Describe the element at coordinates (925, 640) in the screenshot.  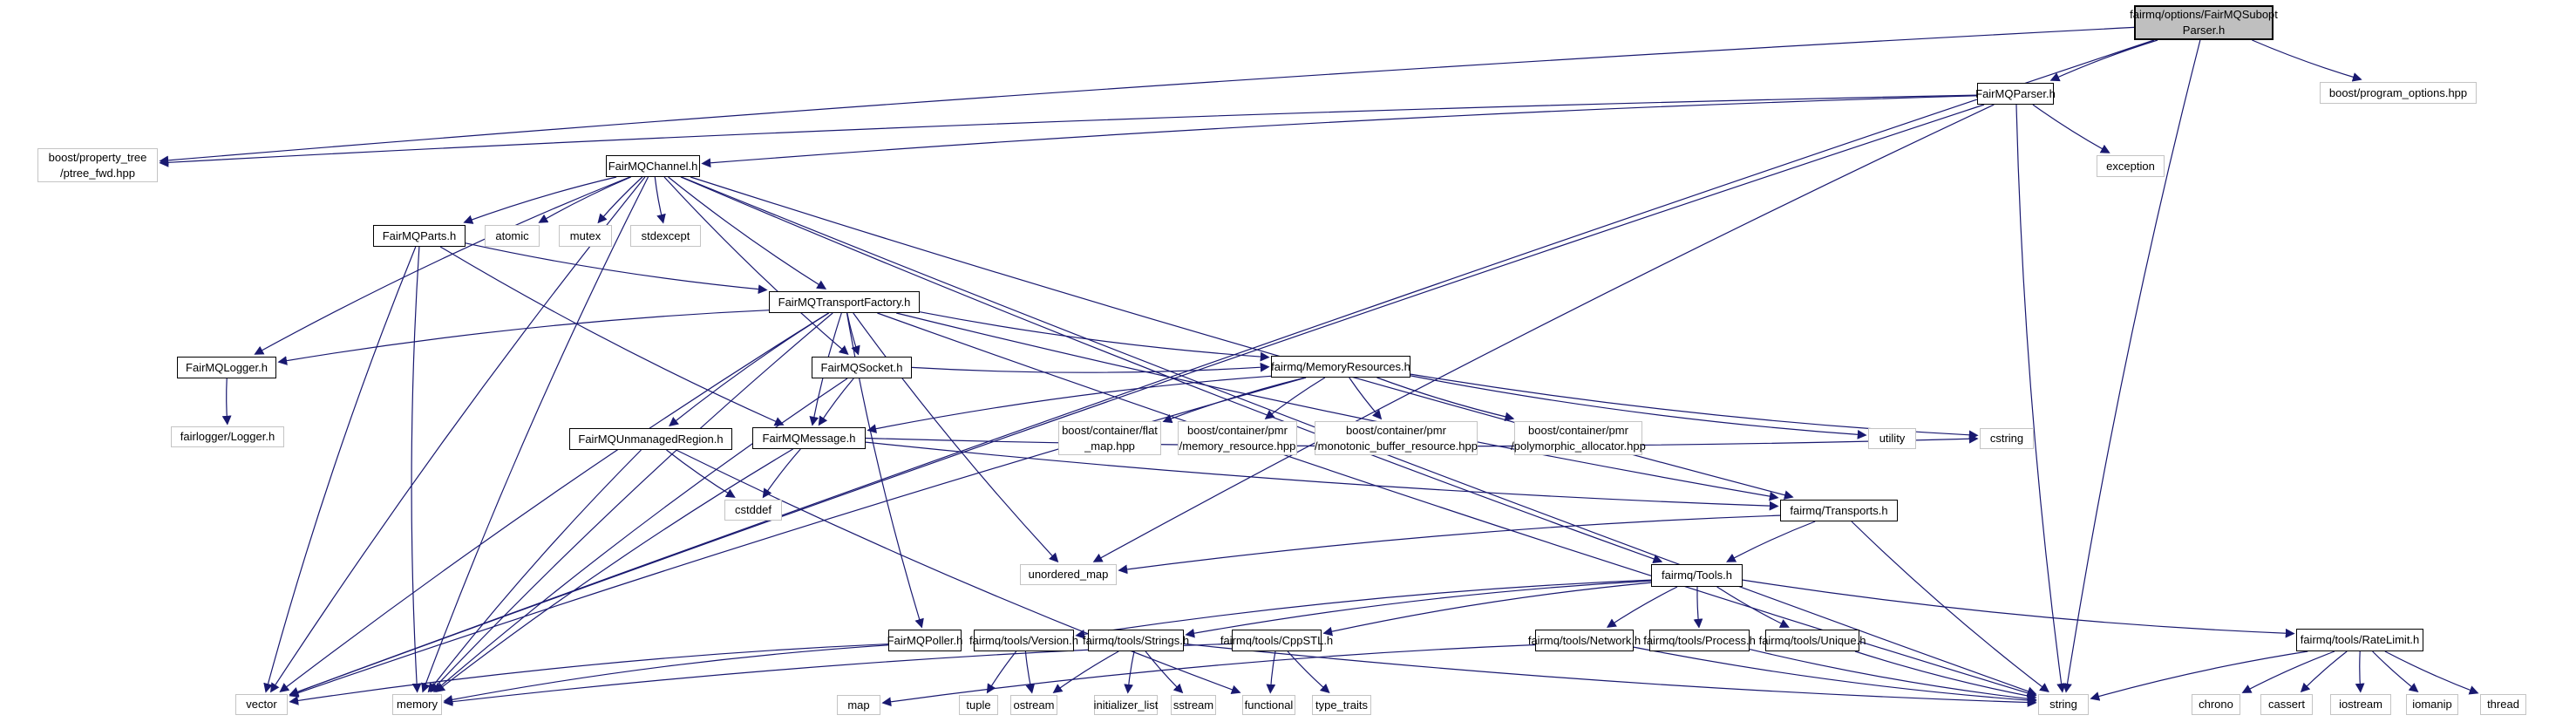
I see `graph-node-poller: FairMQPoller.h` at that location.